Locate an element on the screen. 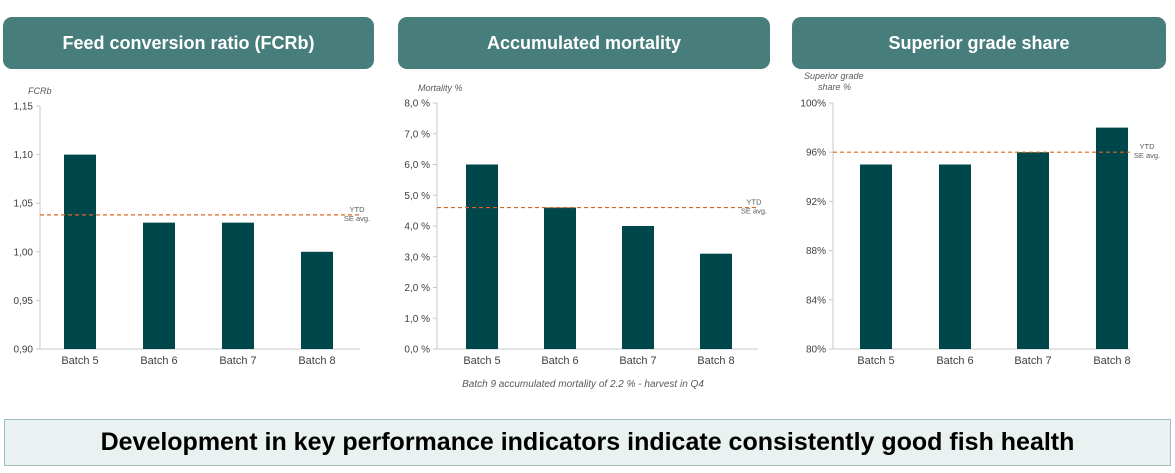 This screenshot has height=473, width=1175. superior-y-tick-label: 96% is located at coordinates (816, 153).